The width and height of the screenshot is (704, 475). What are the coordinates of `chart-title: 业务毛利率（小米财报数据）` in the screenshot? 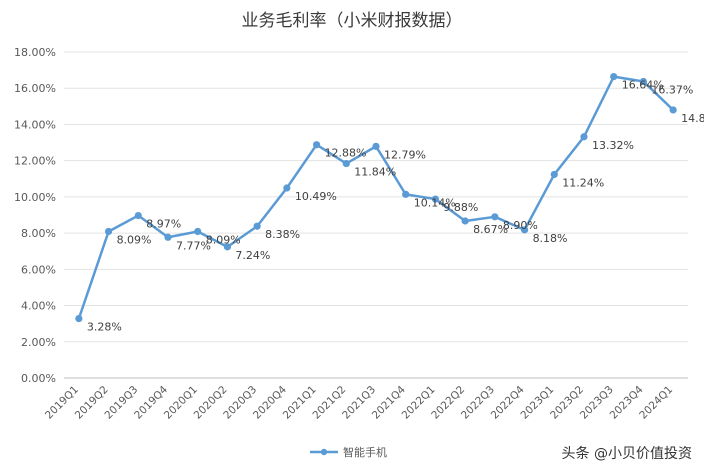 It's located at (352, 21).